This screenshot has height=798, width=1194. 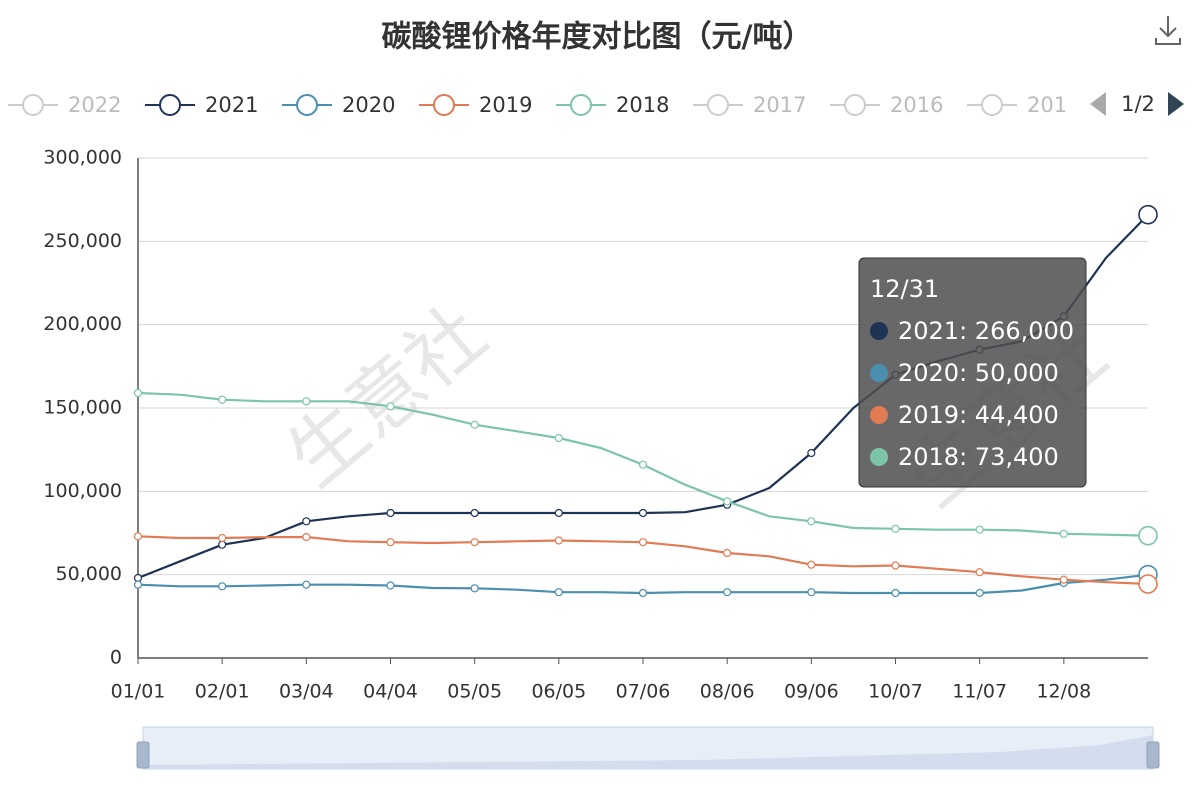 I want to click on tooltip-box, so click(x=972, y=372).